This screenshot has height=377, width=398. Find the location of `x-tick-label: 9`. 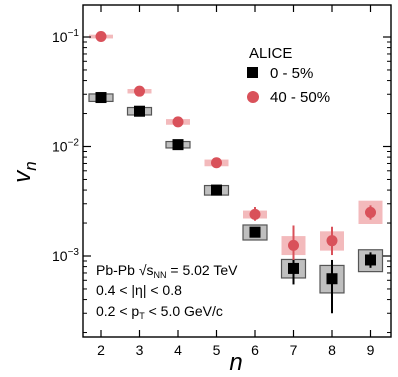

x-tick-label: 9 is located at coordinates (371, 350).